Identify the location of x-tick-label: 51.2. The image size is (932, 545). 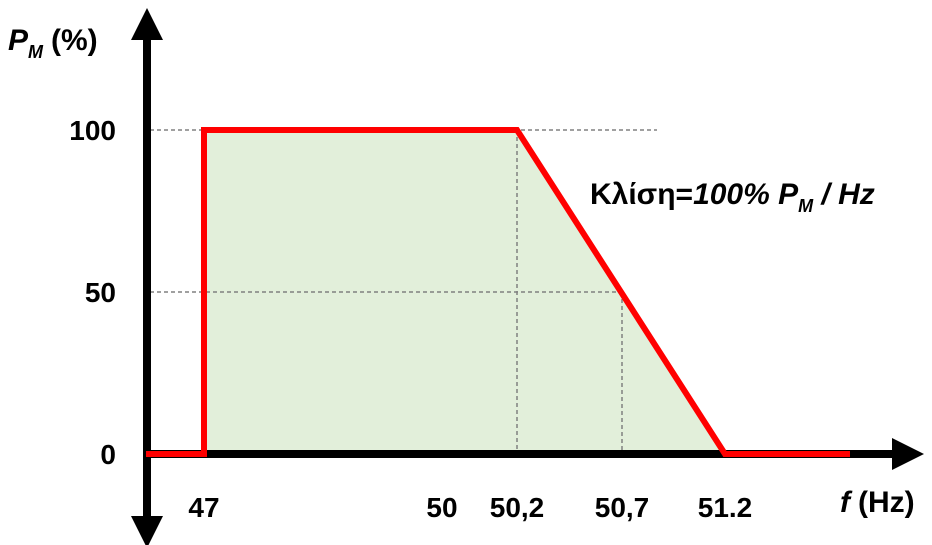
(725, 507).